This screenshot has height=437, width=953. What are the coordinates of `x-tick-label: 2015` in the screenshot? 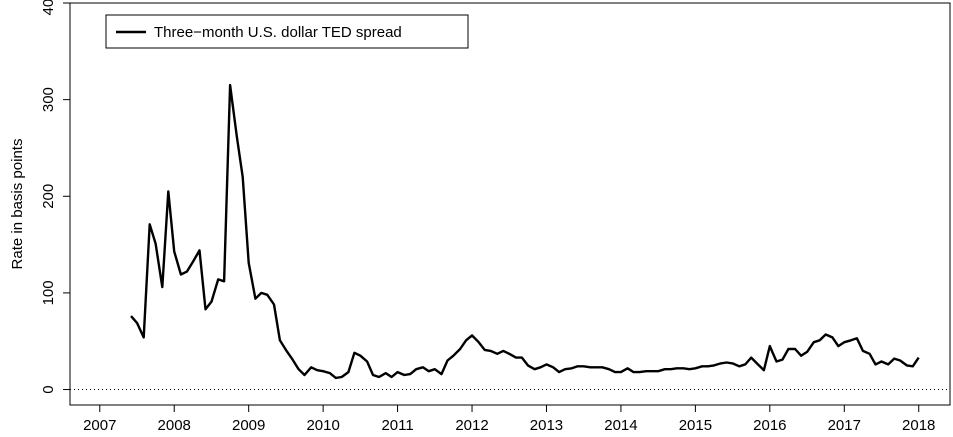 It's located at (695, 425).